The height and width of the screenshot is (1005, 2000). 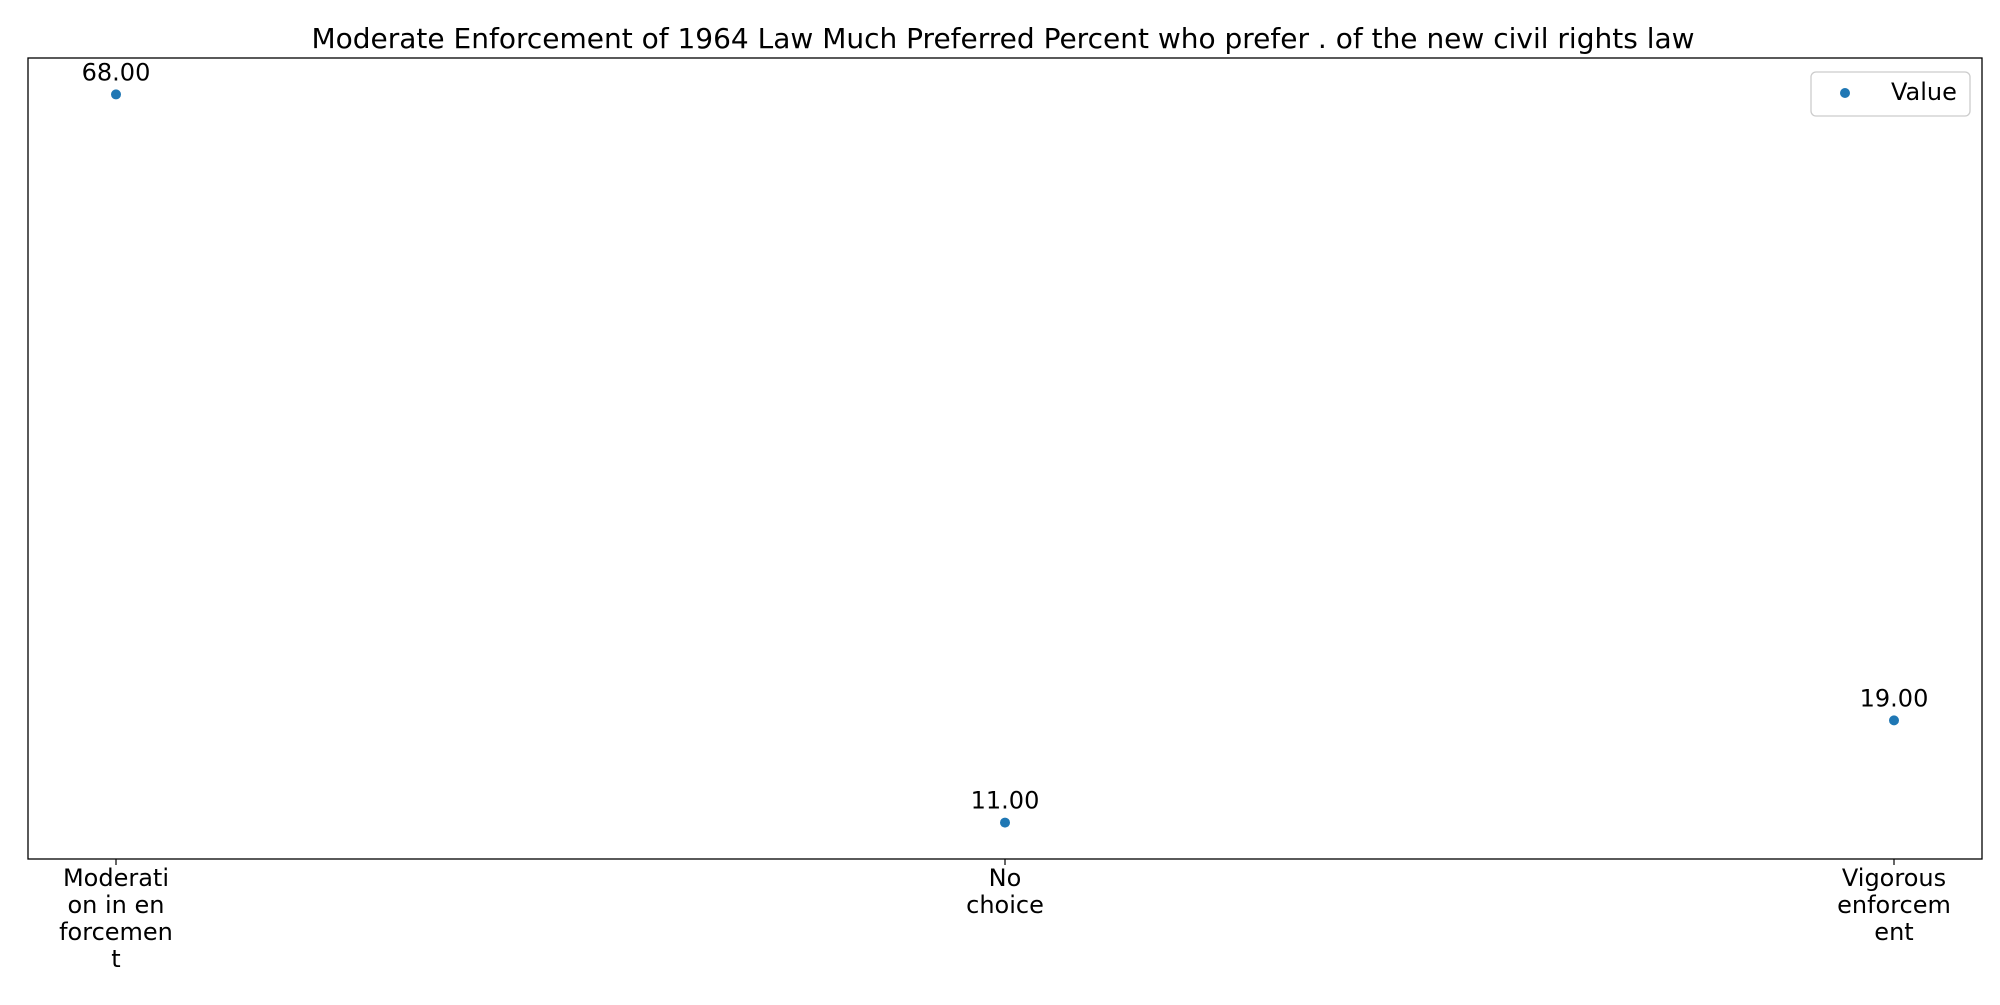 What do you see at coordinates (1924, 92) in the screenshot?
I see `legend-label: Value` at bounding box center [1924, 92].